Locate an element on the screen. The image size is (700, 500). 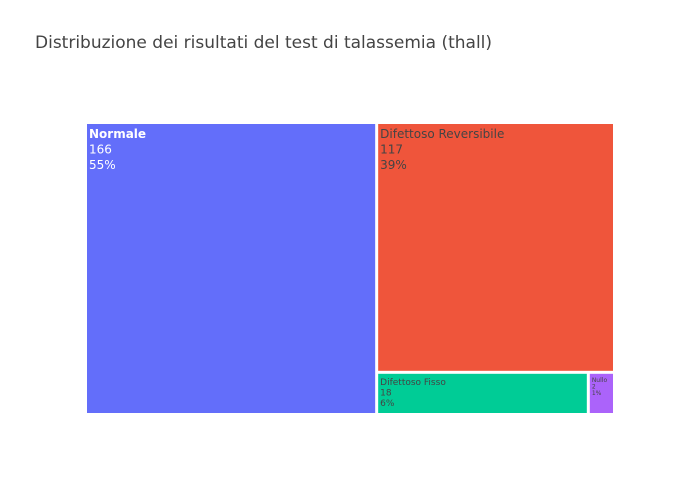
tile-percent: 6% is located at coordinates (387, 404).